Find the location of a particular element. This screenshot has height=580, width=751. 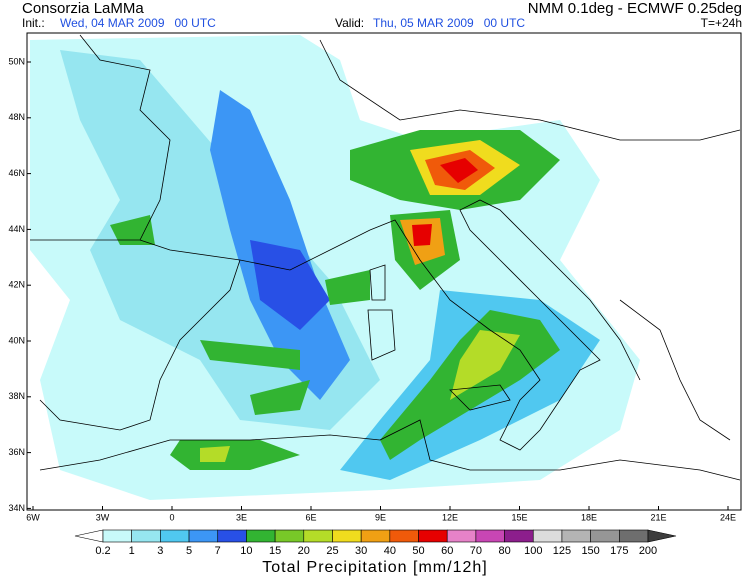

colorbar-label: 60 is located at coordinates (447, 551).